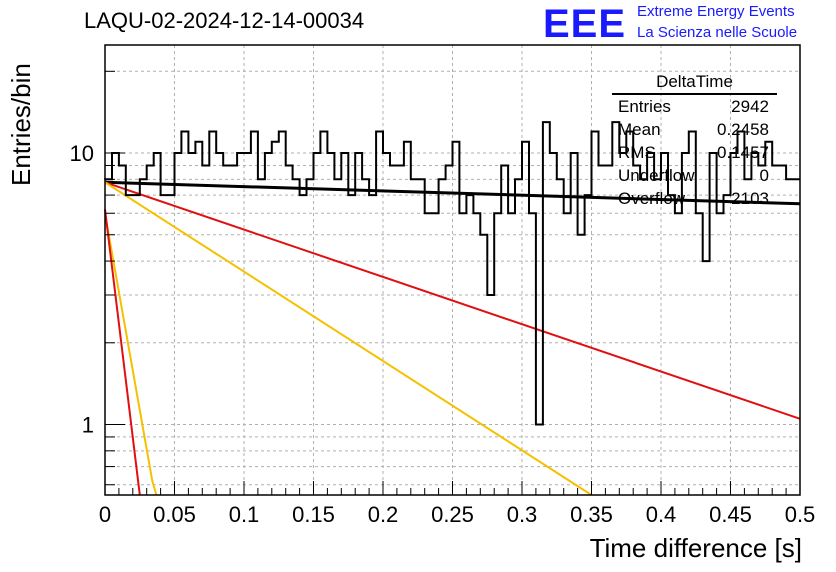  What do you see at coordinates (105, 514) in the screenshot?
I see `x-tick-label: 0` at bounding box center [105, 514].